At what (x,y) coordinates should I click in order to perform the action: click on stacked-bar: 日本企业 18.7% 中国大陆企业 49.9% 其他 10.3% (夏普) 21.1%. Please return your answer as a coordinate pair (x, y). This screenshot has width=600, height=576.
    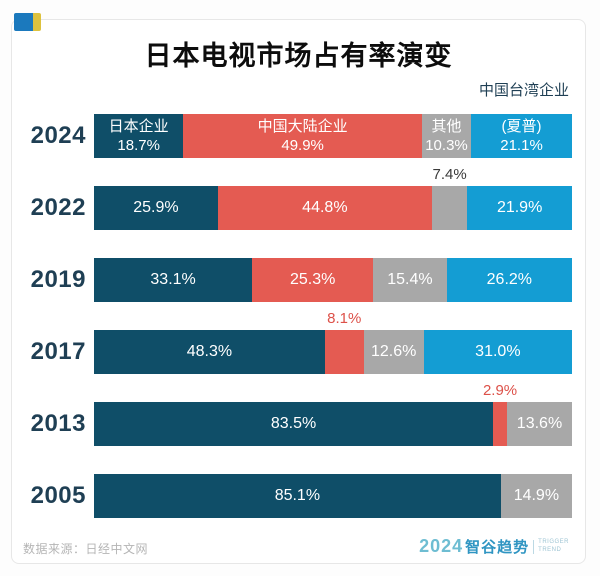
    Looking at the image, I should click on (333, 136).